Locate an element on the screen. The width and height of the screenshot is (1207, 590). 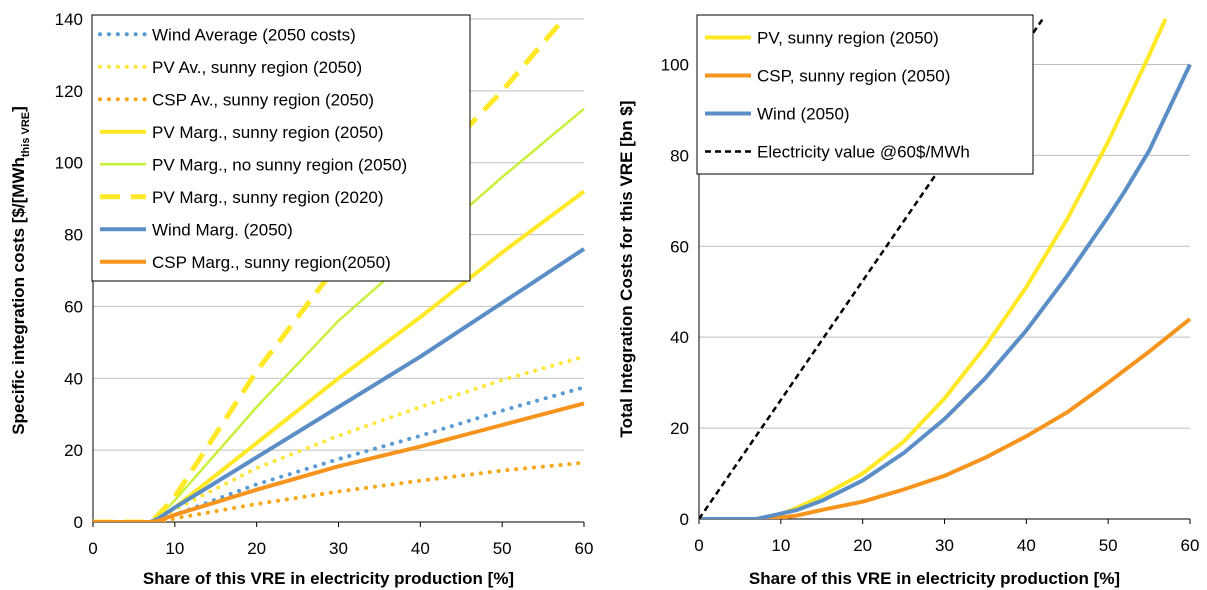
legend-label: Wind Average (2050 costs) is located at coordinates (254, 34).